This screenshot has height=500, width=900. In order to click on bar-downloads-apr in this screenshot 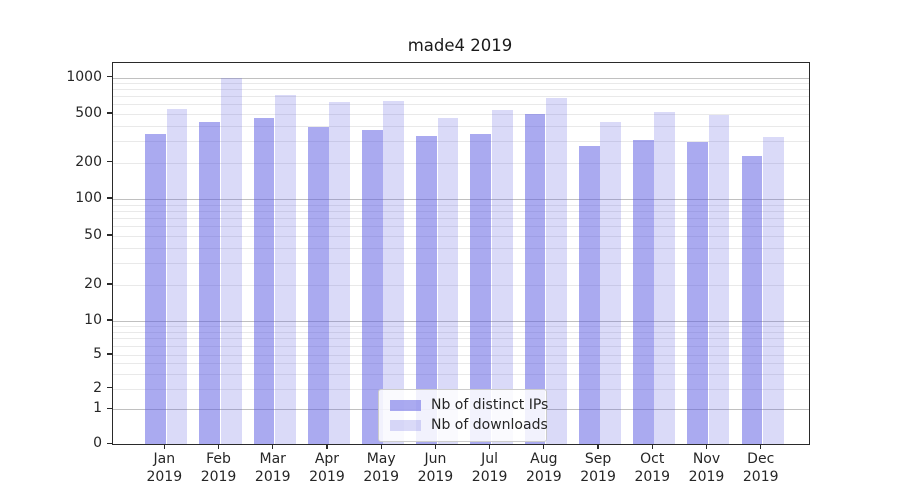, I will do `click(339, 273)`.